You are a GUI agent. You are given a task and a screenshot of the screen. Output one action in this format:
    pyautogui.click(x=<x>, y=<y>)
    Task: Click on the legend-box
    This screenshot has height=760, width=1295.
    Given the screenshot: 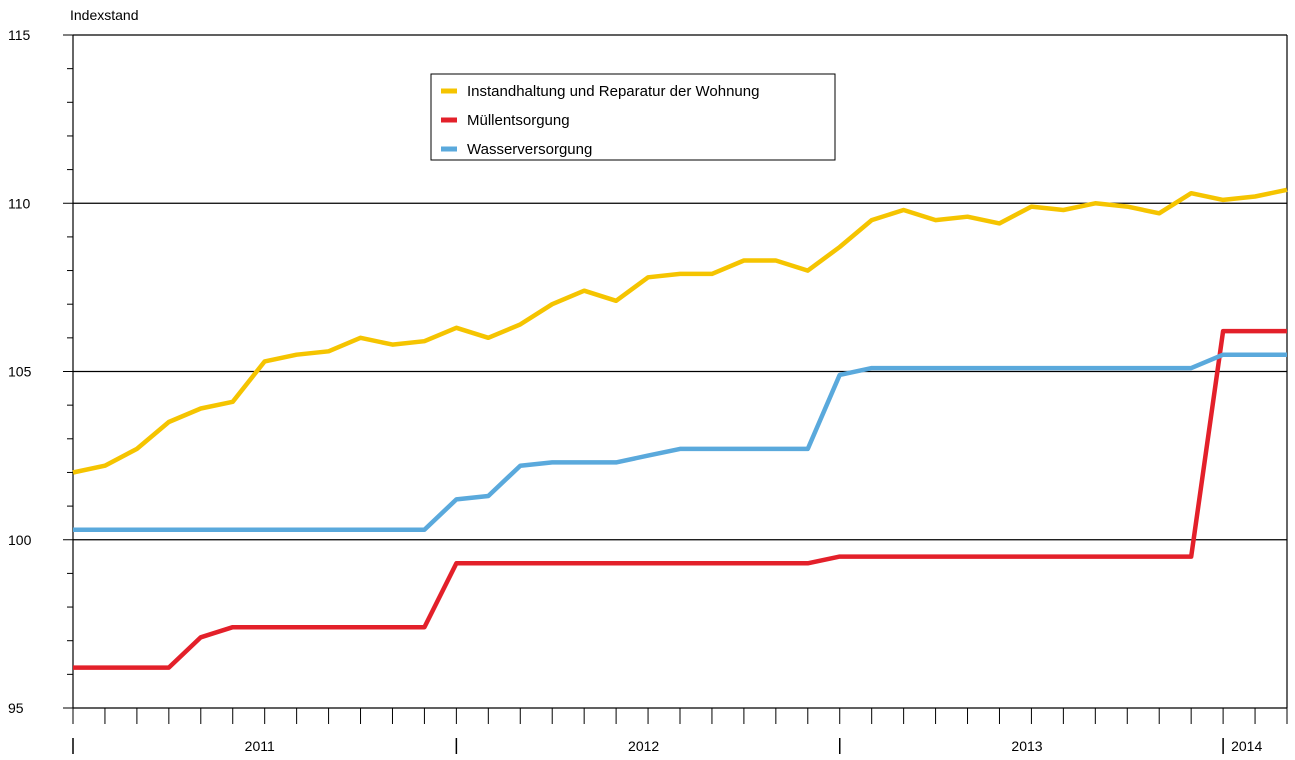 What is the action you would take?
    pyautogui.click(x=633, y=117)
    